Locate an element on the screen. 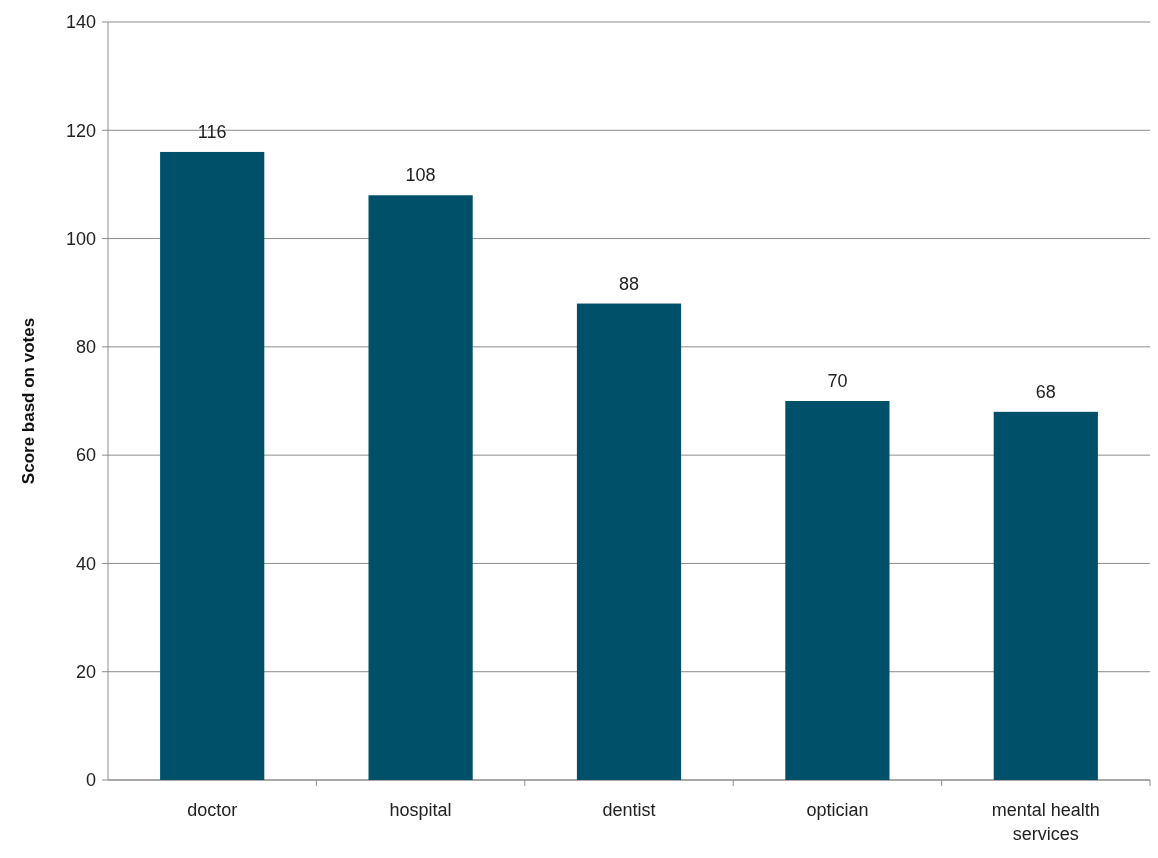  data-label: 70 is located at coordinates (837, 381).